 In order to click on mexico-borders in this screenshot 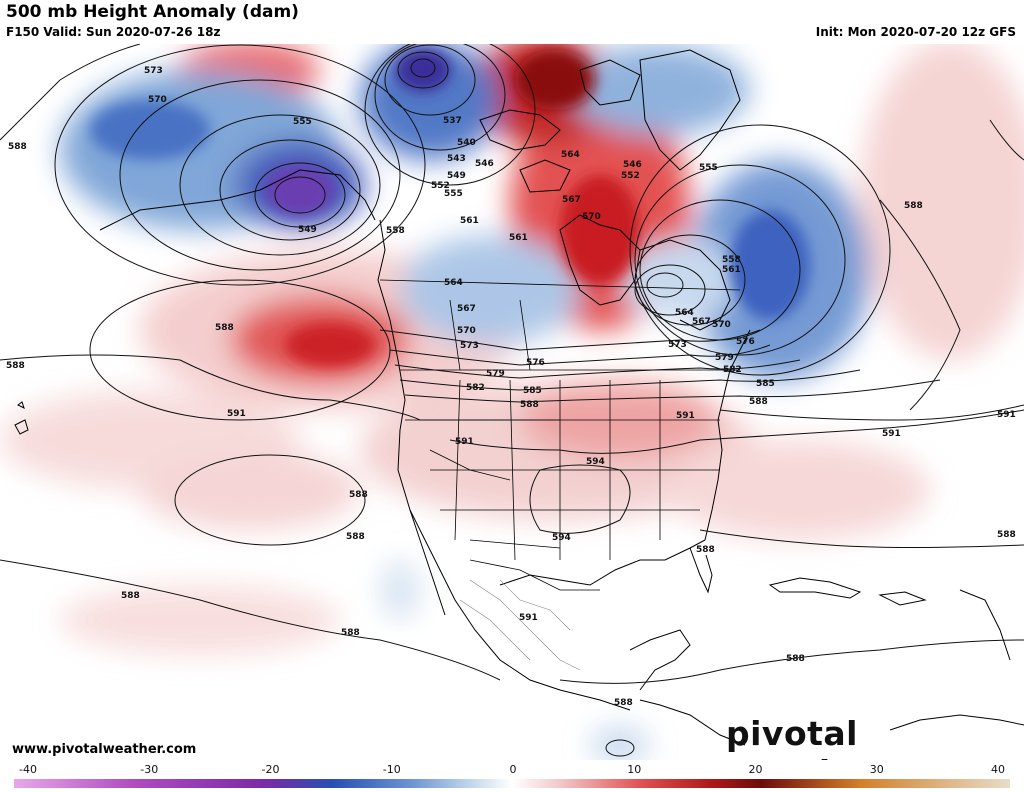, I will do `click(520, 625)`.